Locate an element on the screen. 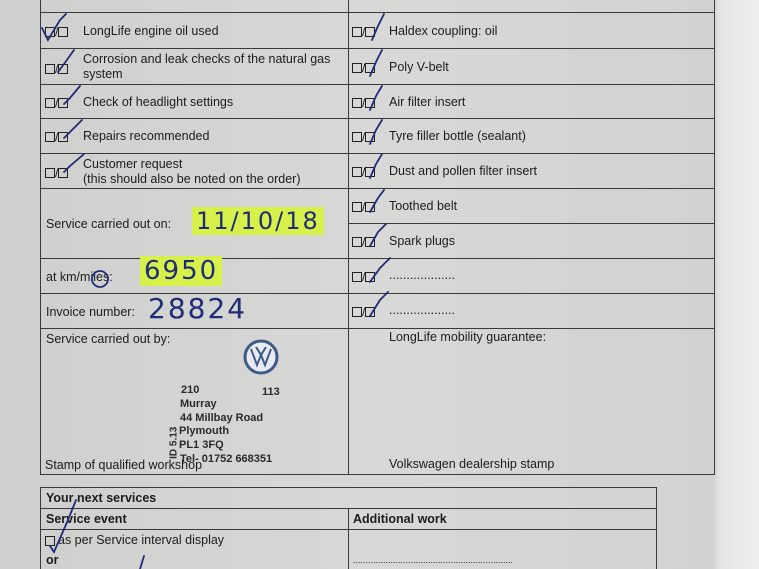 The image size is (759, 569). or-label: or is located at coordinates (52, 560).